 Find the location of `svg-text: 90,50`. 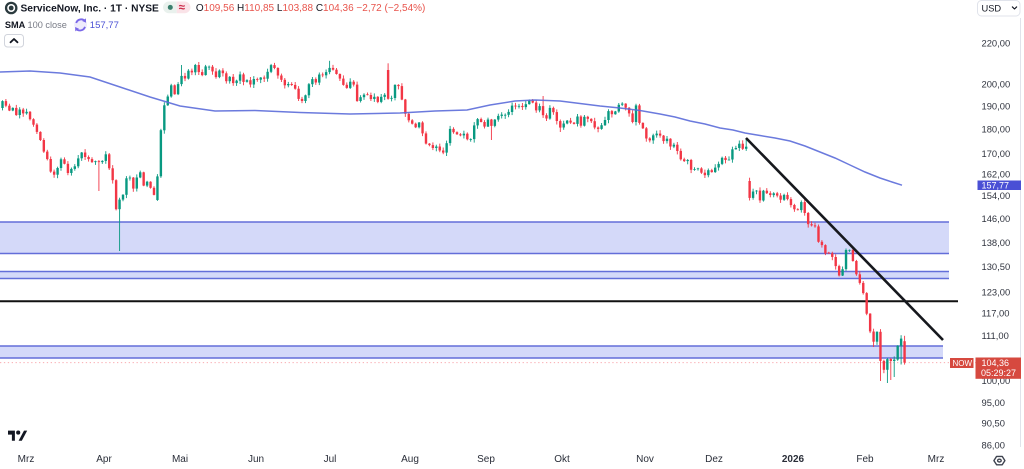

svg-text: 90,50 is located at coordinates (993, 423).